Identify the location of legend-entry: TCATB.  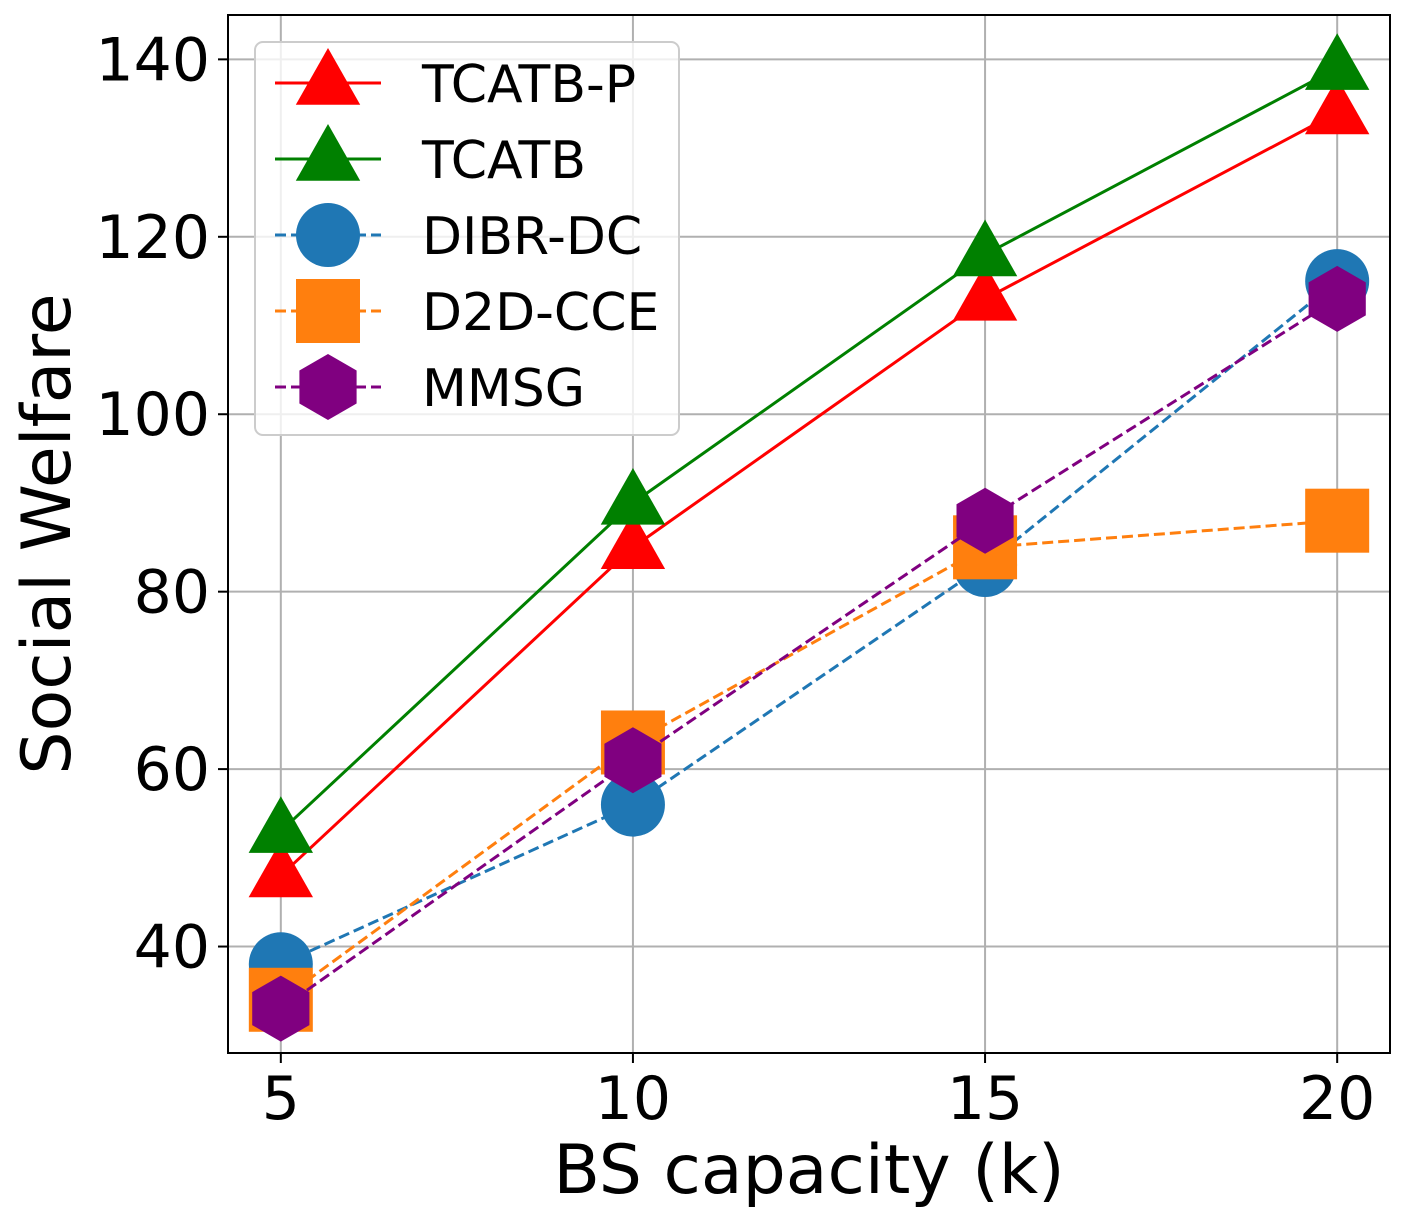
(430, 157).